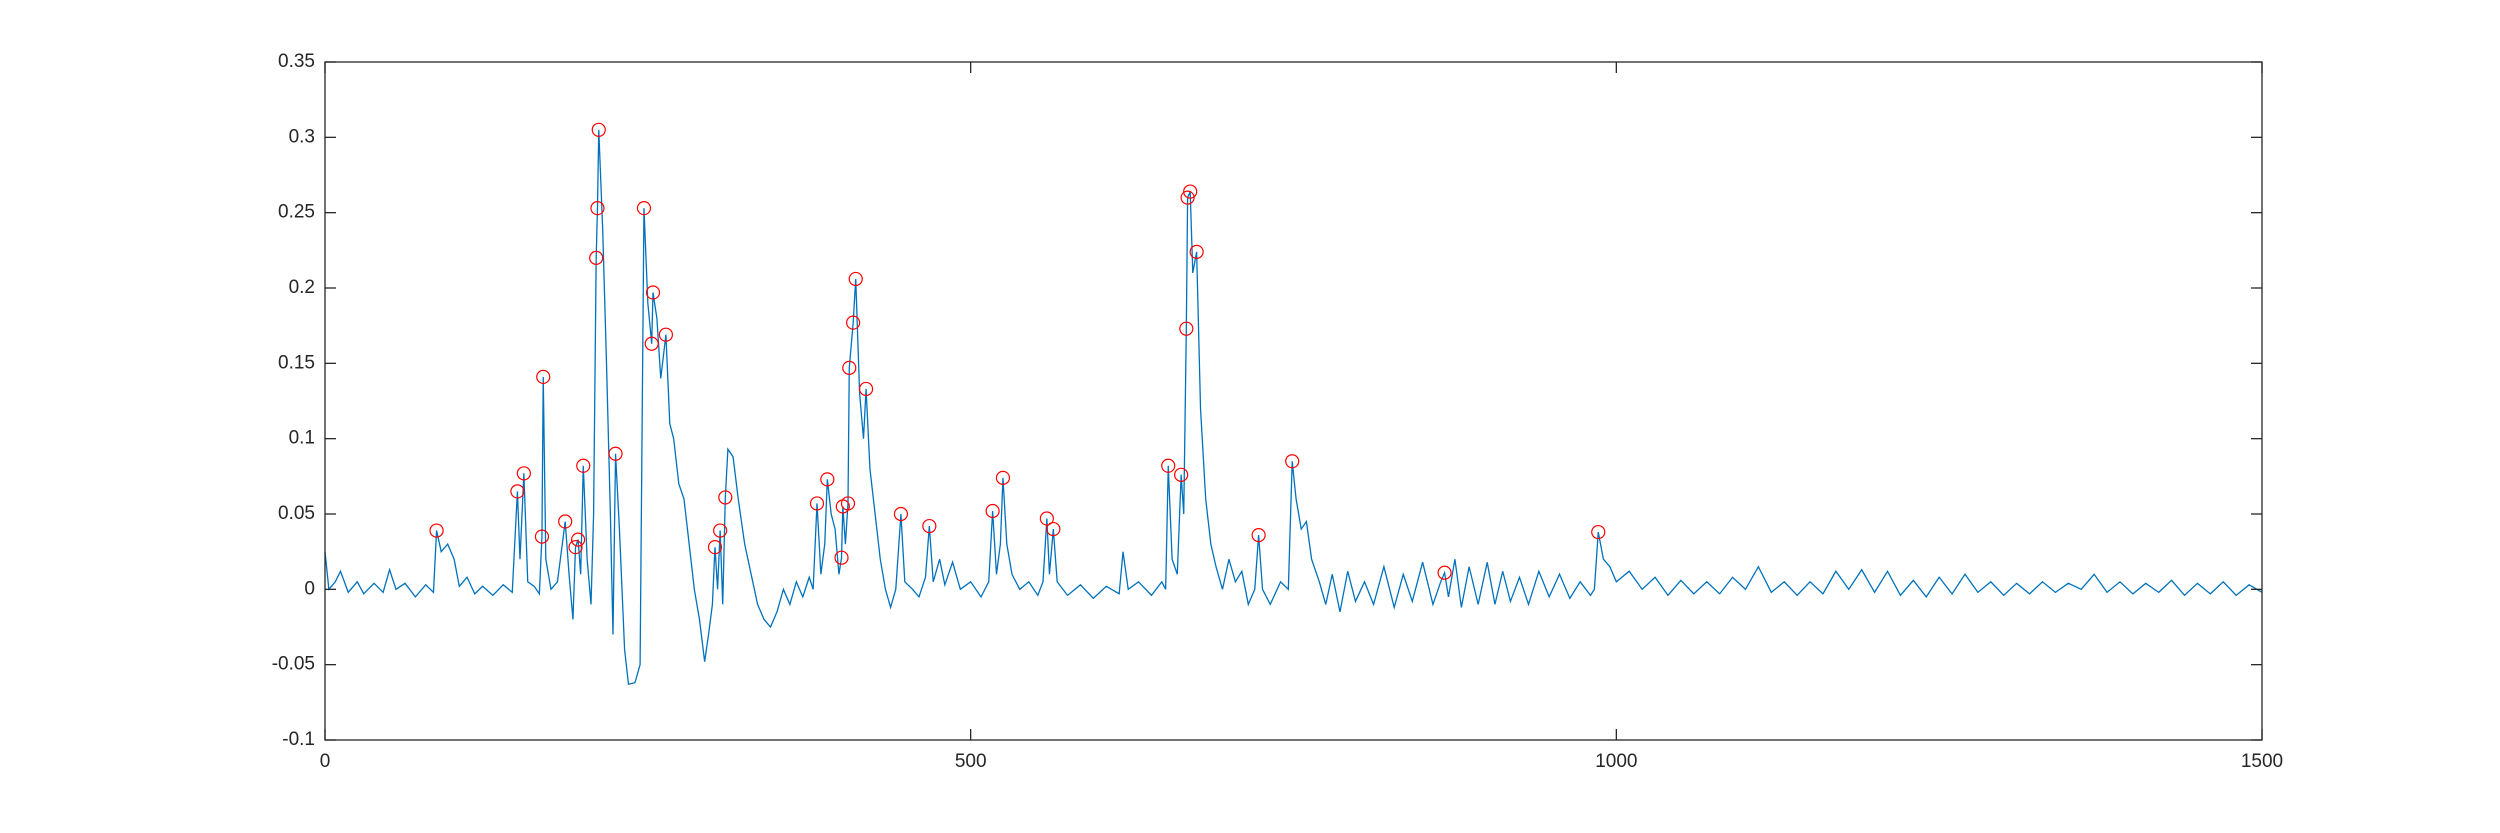  I want to click on y-tick-label: 0.35, so click(296, 61).